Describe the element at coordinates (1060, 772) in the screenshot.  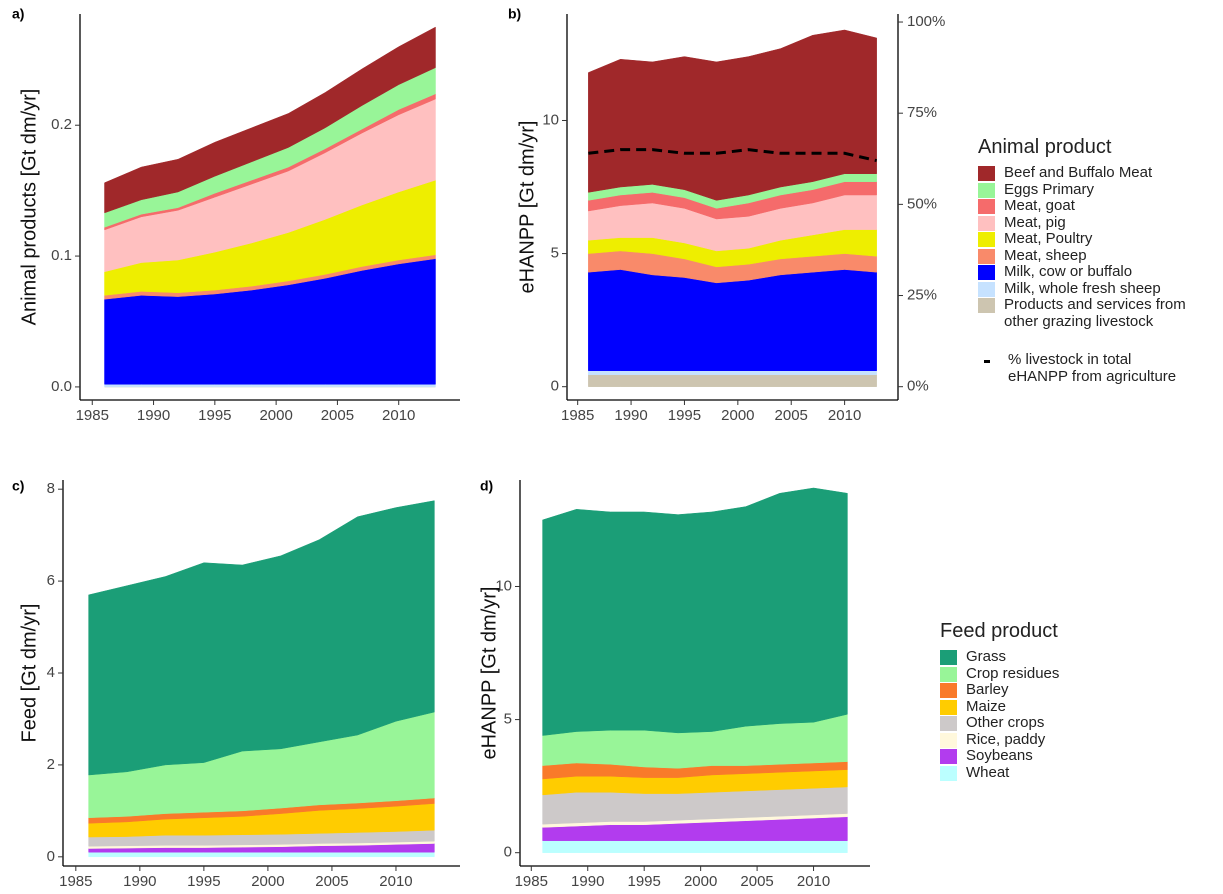
I see `legend-entry: Wheat` at that location.